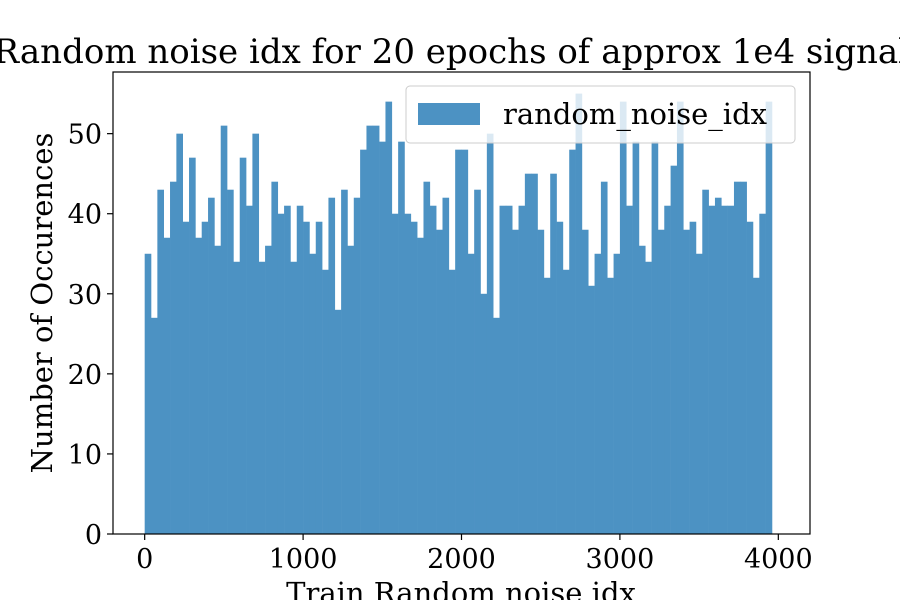 This screenshot has height=600, width=900. Describe the element at coordinates (85, 135) in the screenshot. I see `y-tick-label: 50` at that location.